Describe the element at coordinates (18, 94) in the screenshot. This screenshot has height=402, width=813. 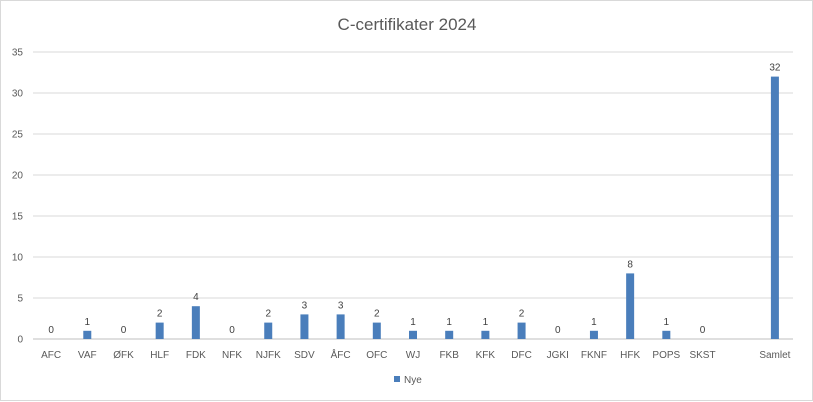
I see `y-tick-label: 30` at that location.